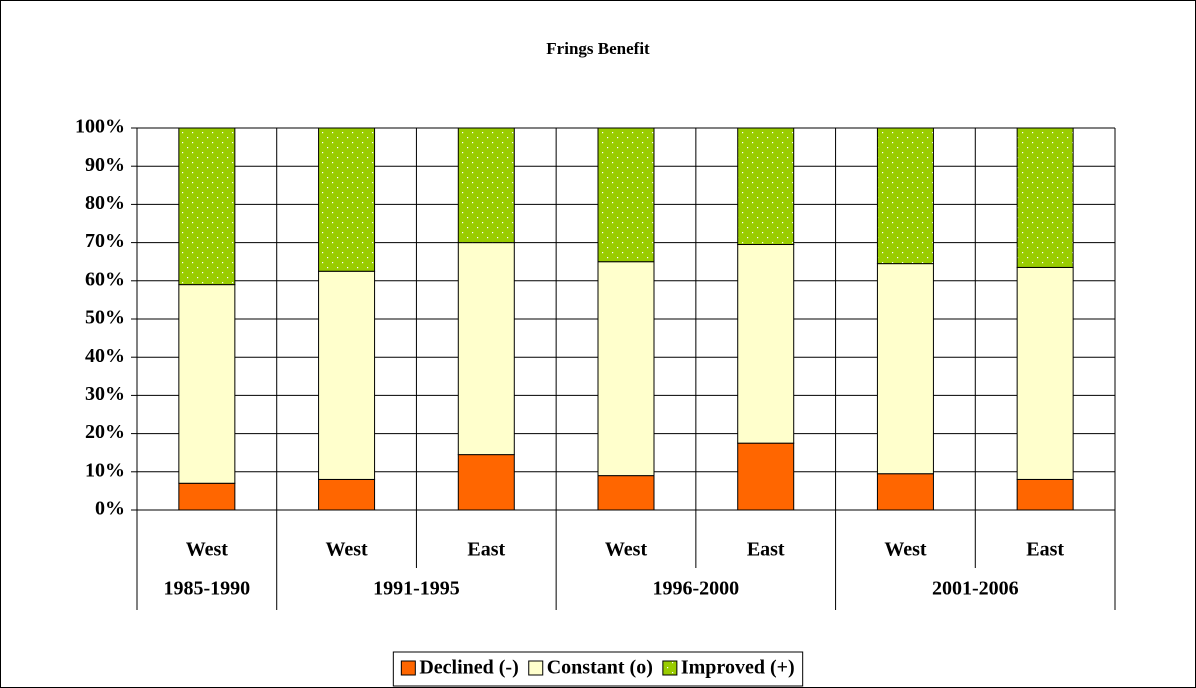 The image size is (1196, 688). I want to click on group-label: 2001-2006, so click(975, 589).